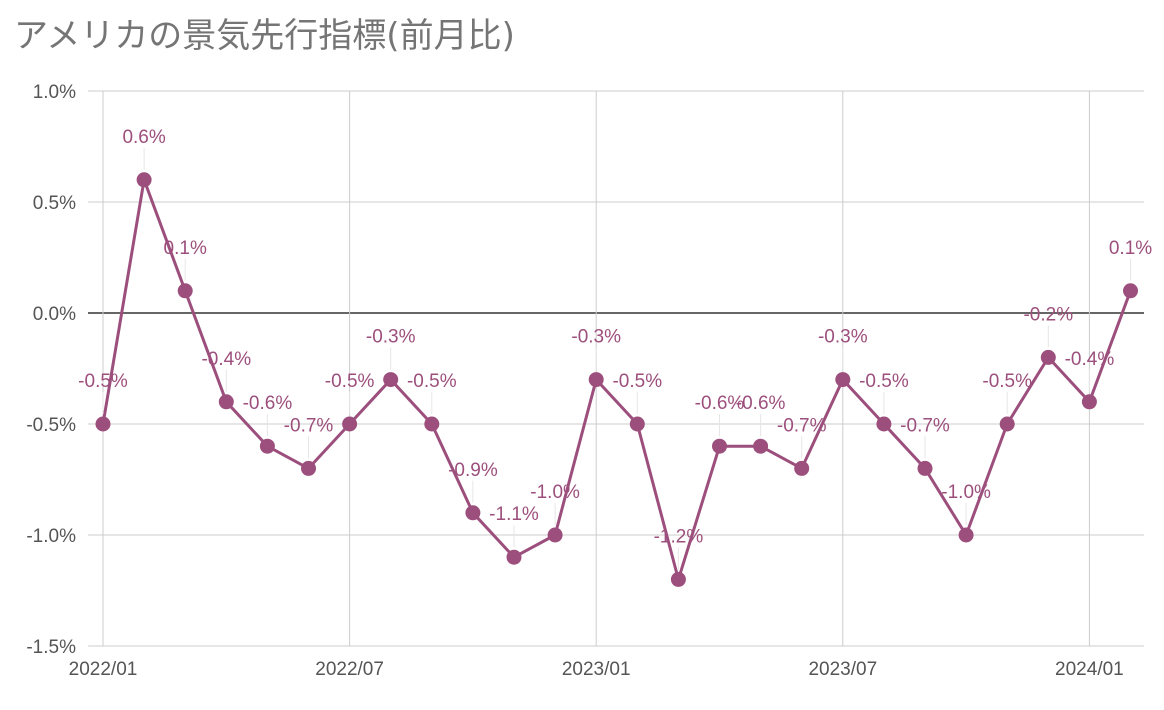 The width and height of the screenshot is (1164, 710). I want to click on x-tick-label: 2022/01, so click(103, 669).